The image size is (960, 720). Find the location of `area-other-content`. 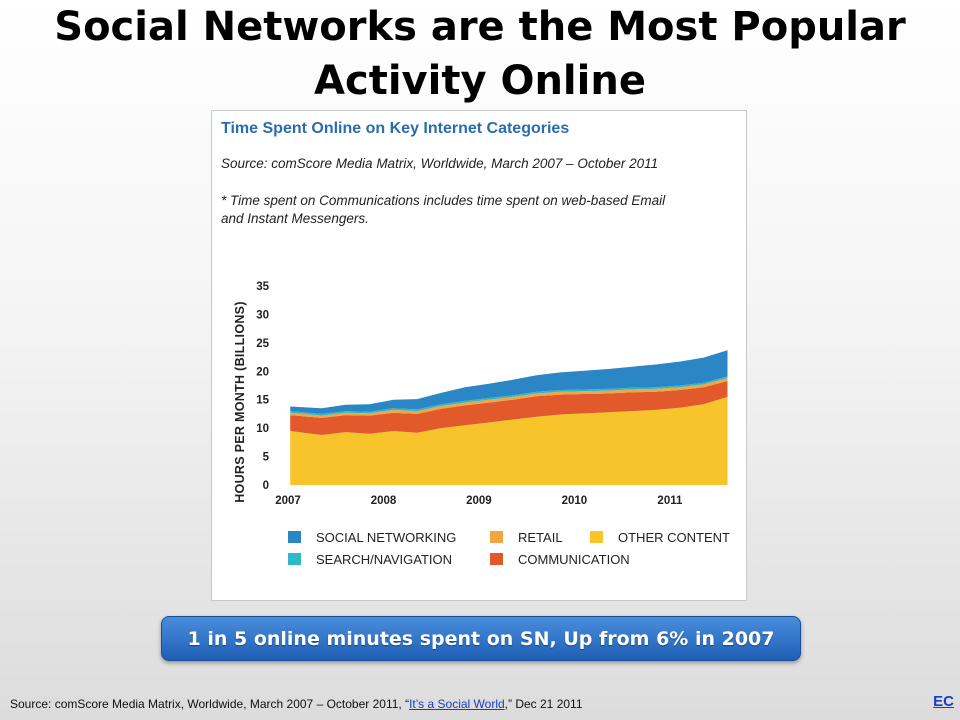

area-other-content is located at coordinates (509, 440).